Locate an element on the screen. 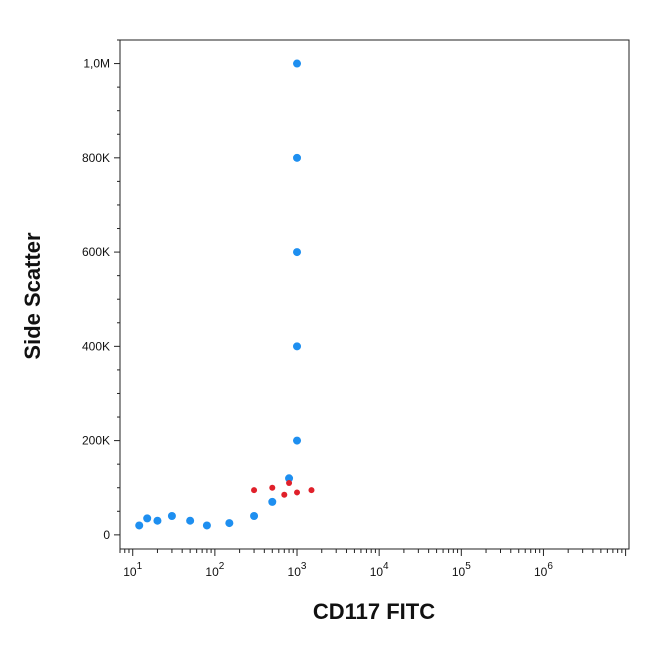 This screenshot has height=645, width=650. x-axis-title: CD117 FITC is located at coordinates (374, 611).